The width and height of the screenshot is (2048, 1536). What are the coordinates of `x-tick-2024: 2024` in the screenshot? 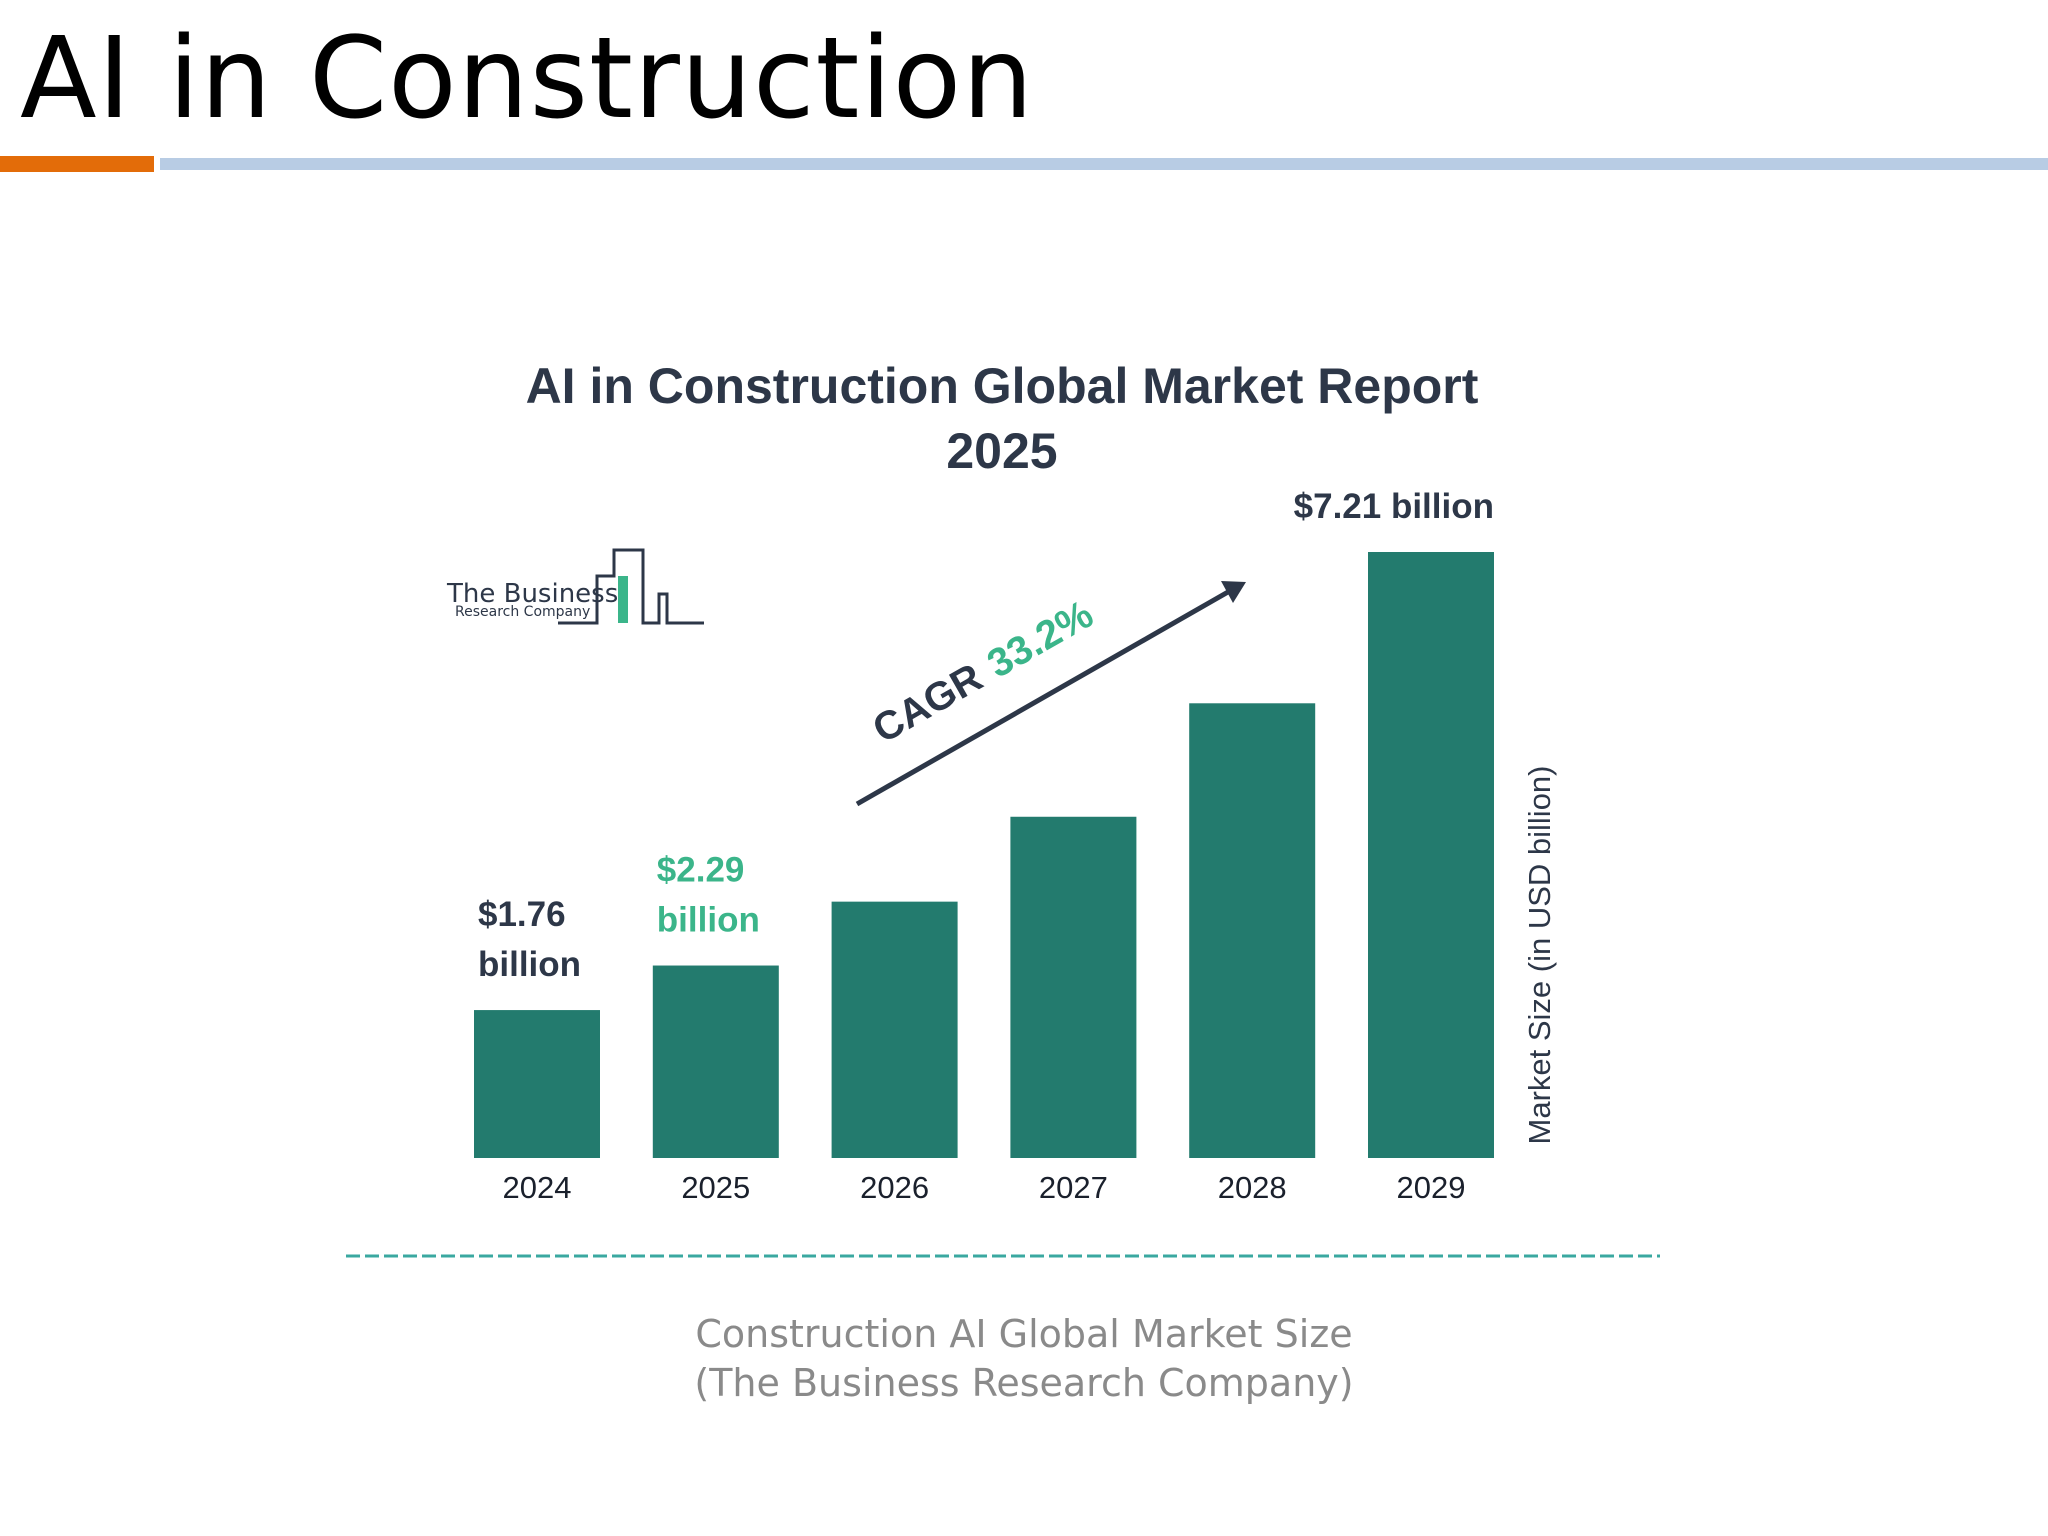 It's located at (537, 1187).